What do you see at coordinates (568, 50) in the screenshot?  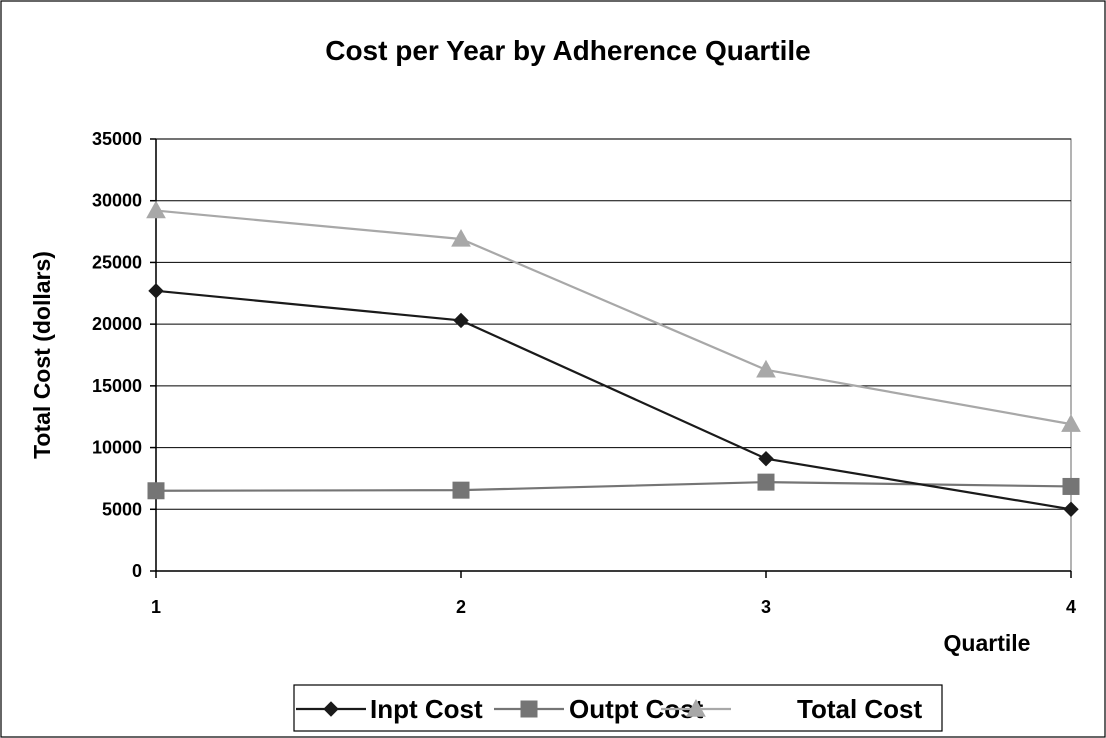 I see `chart-title: Cost per Year by Adherence Quartile` at bounding box center [568, 50].